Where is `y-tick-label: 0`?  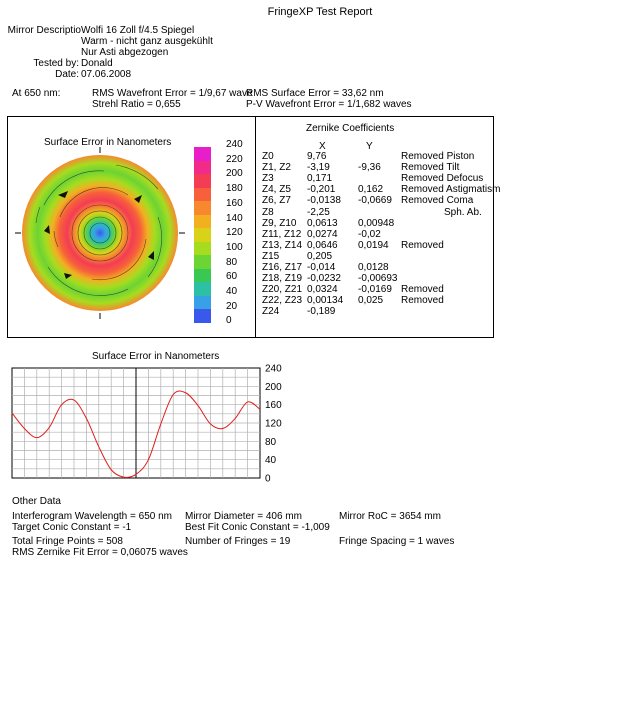
y-tick-label: 0 is located at coordinates (268, 479).